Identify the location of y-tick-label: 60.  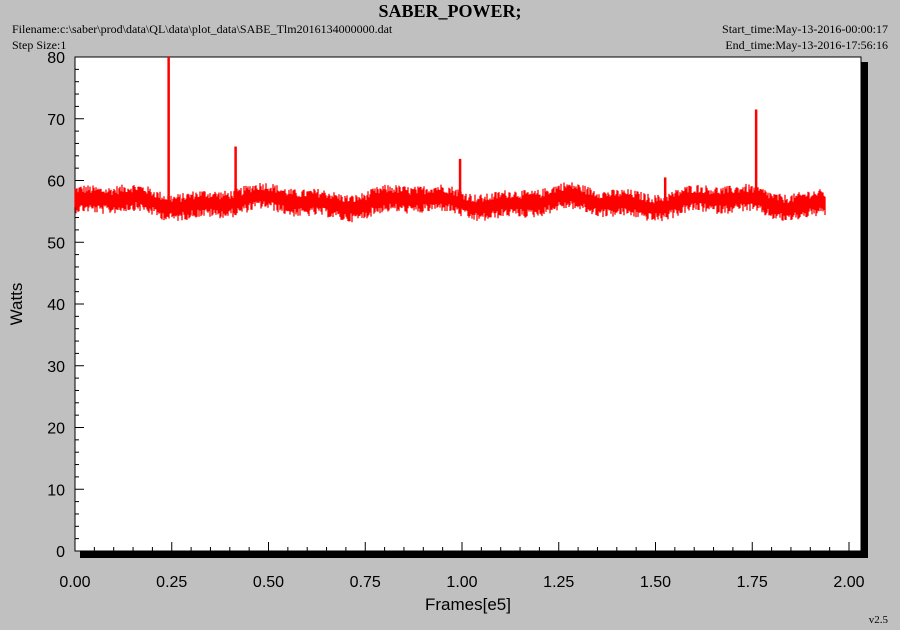
(56, 182).